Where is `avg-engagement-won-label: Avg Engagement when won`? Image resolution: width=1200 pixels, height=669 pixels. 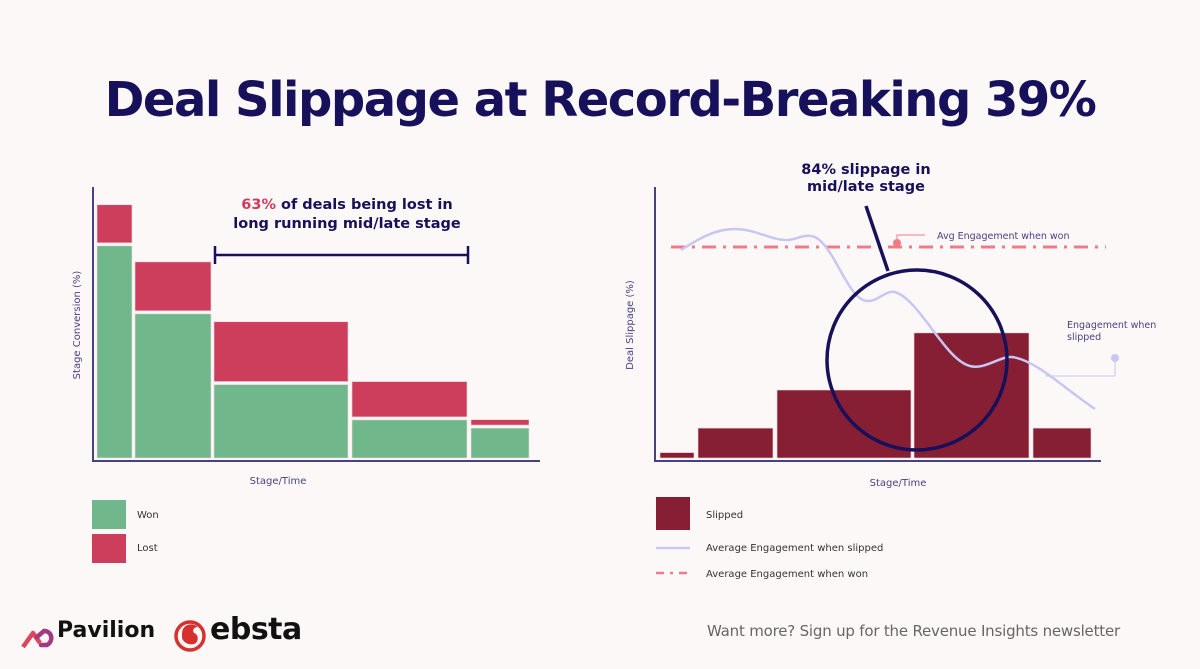
avg-engagement-won-label: Avg Engagement when won is located at coordinates (1003, 236).